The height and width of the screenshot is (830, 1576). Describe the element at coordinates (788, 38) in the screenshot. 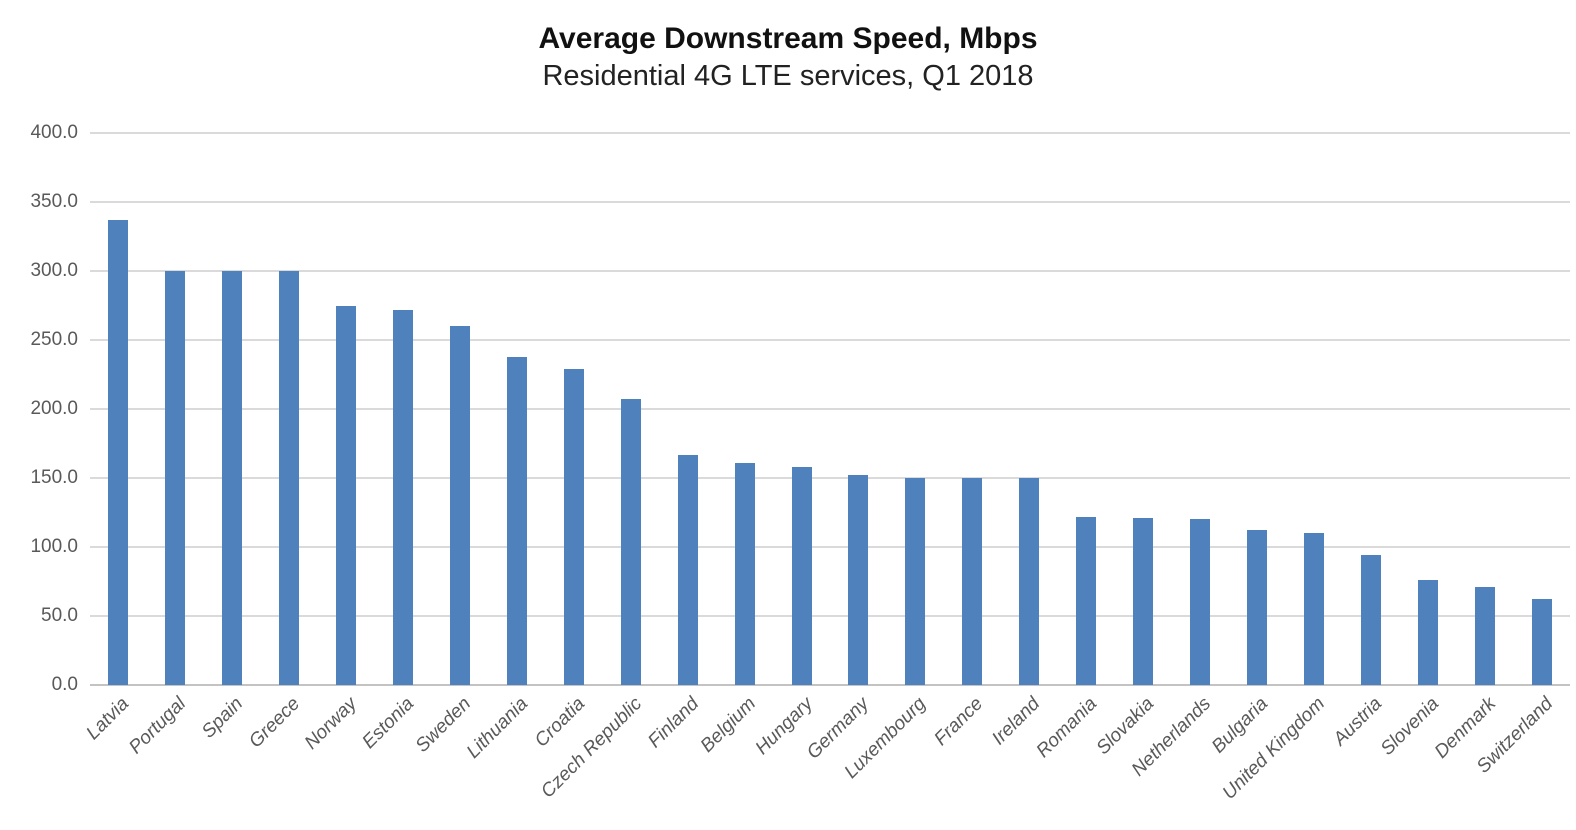

I see `chart-title: Average Downstream Speed, Mbps` at that location.